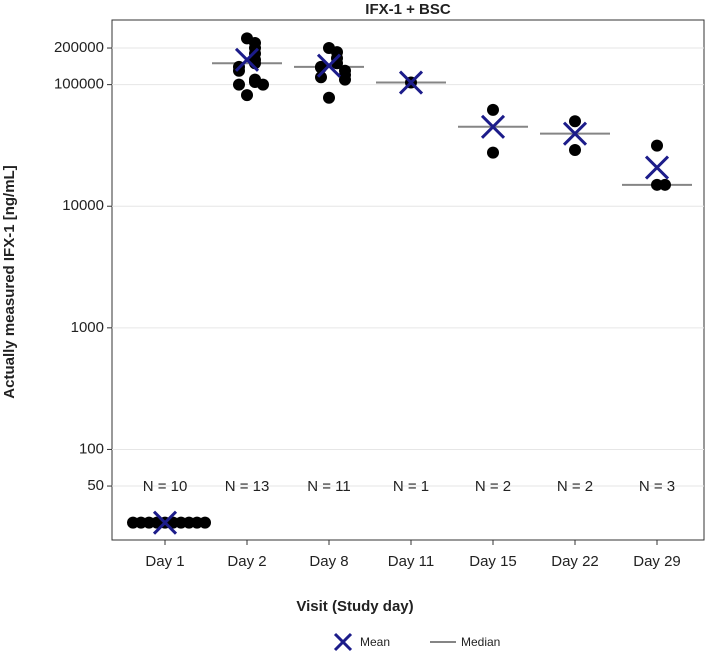 The height and width of the screenshot is (654, 709). Describe the element at coordinates (246, 561) in the screenshot. I see `x-tick-label: Day 2` at that location.